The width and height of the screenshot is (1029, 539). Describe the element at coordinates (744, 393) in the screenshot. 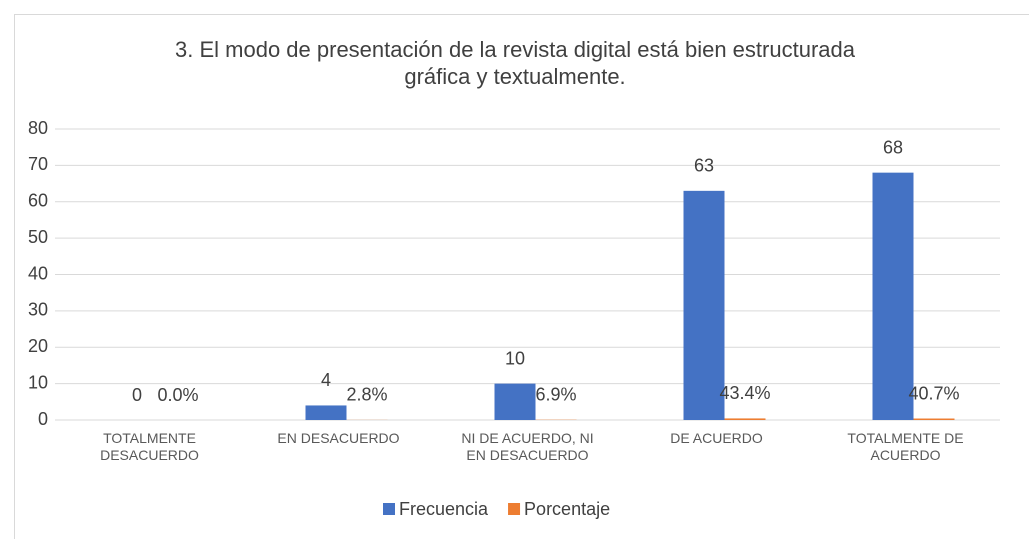

I see `data-label: 43.4%` at that location.